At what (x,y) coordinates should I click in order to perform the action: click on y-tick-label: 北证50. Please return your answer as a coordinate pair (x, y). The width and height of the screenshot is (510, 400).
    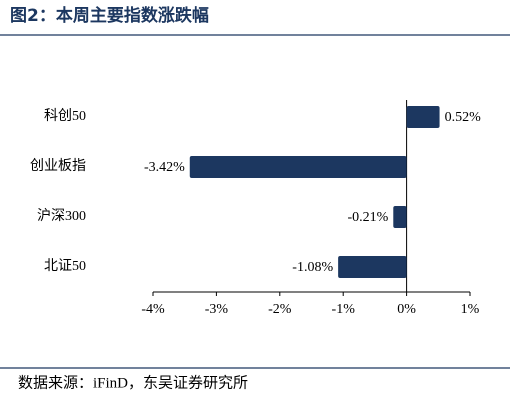
    Looking at the image, I should click on (65, 266).